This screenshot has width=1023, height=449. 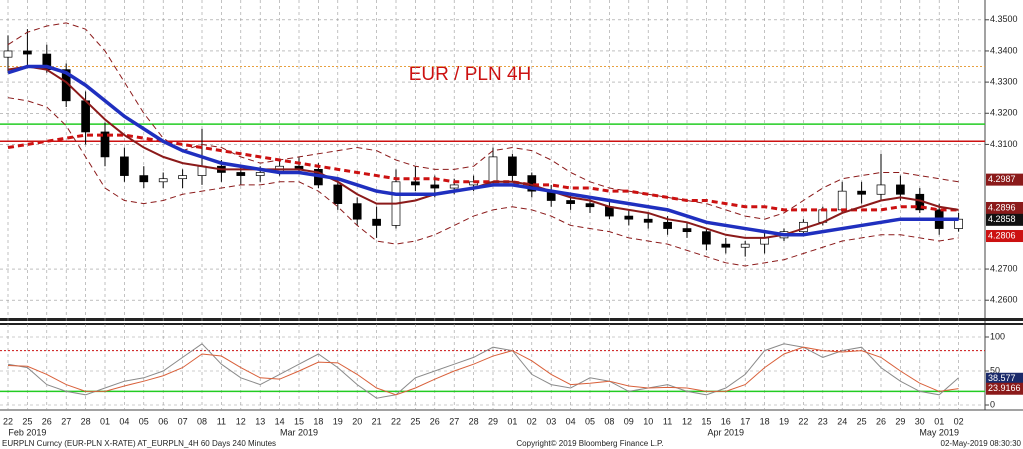 I want to click on y-tick-label: 100, so click(x=997, y=336).